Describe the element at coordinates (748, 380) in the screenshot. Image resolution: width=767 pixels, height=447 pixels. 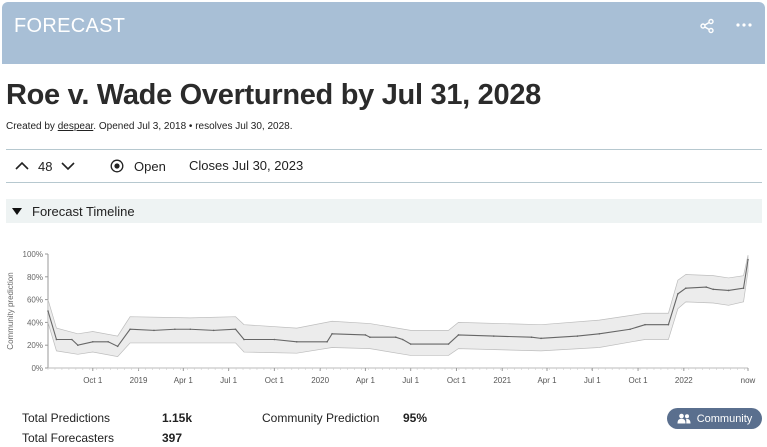
I see `x-tick-label: now` at that location.